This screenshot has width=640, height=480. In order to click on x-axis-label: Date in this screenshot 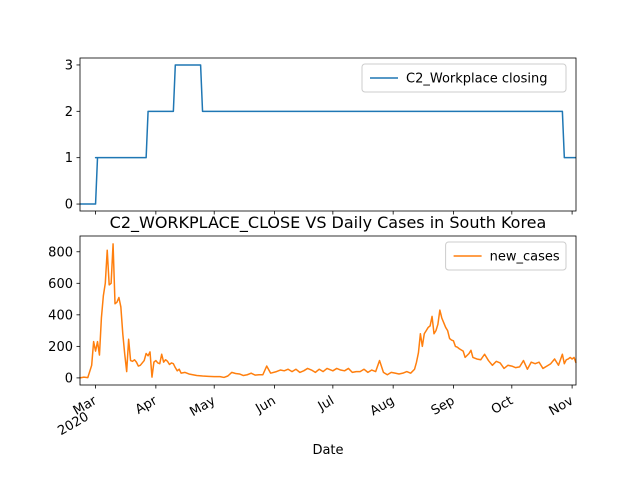, I will do `click(327, 450)`.